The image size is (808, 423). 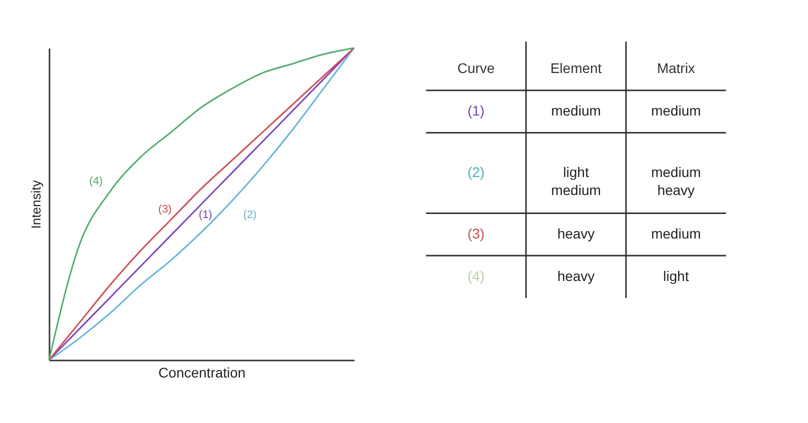 What do you see at coordinates (476, 172) in the screenshot?
I see `category-label: (2)` at bounding box center [476, 172].